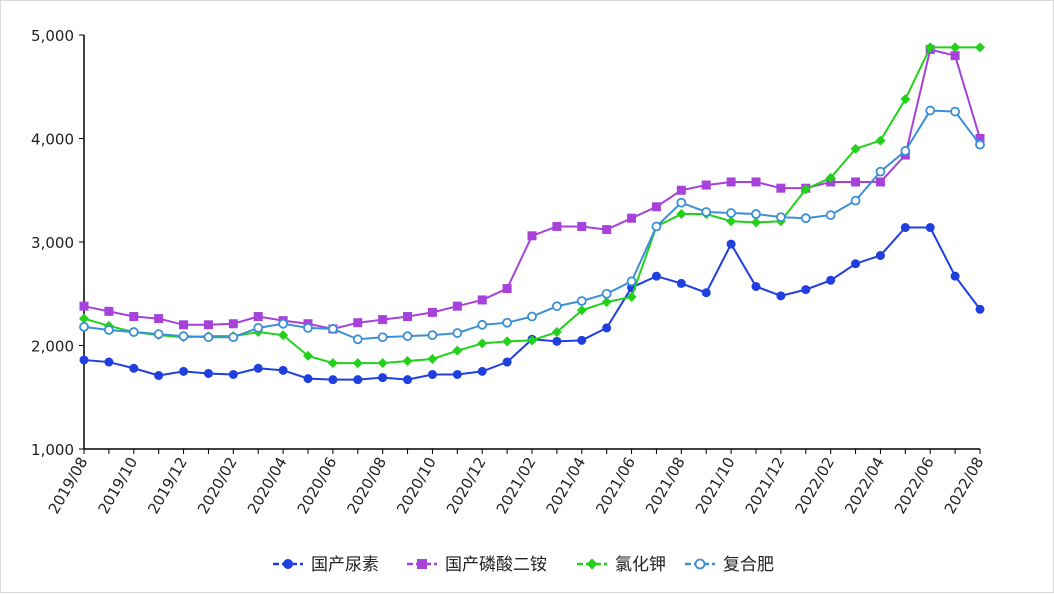 The height and width of the screenshot is (594, 1054). What do you see at coordinates (466, 485) in the screenshot?
I see `x-tick-label: 2020/12` at bounding box center [466, 485].